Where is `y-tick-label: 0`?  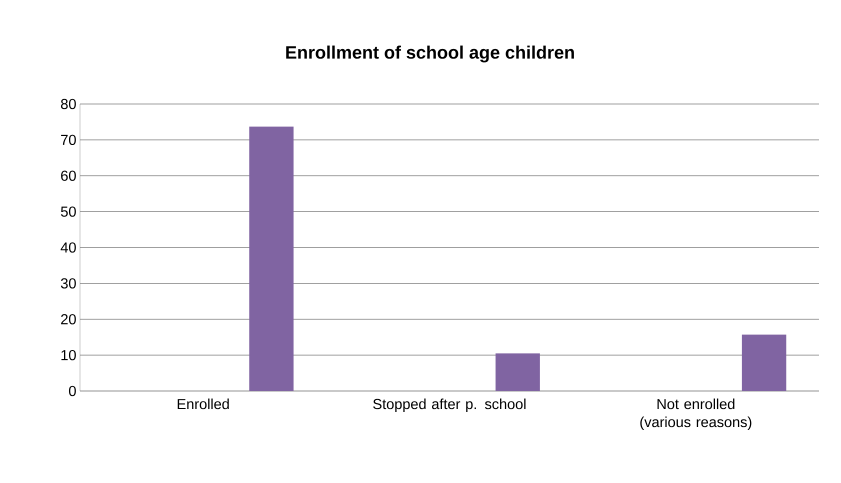 y-tick-label: 0 is located at coordinates (72, 391).